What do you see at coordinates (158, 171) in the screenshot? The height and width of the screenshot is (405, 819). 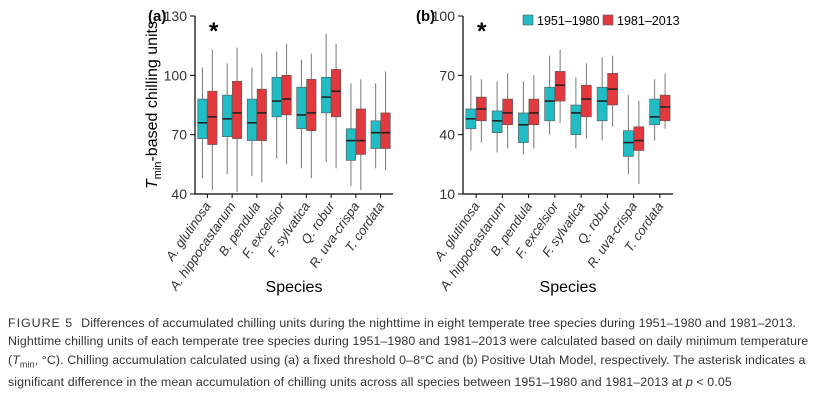 I see `y-title-subscript: min` at bounding box center [158, 171].